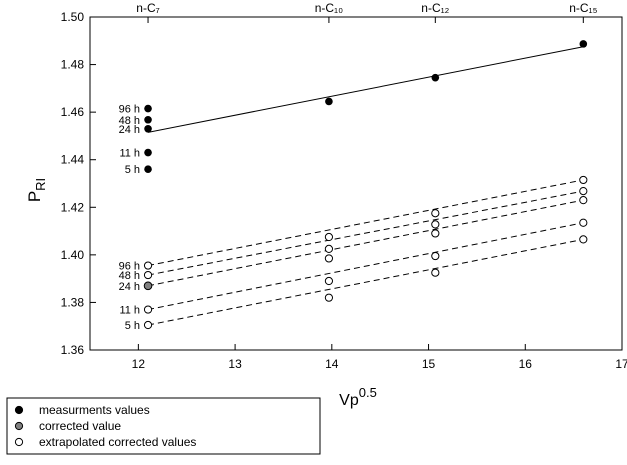 This screenshot has width=627, height=465. I want to click on extrapolated-time-label: 96 h, so click(129, 267).